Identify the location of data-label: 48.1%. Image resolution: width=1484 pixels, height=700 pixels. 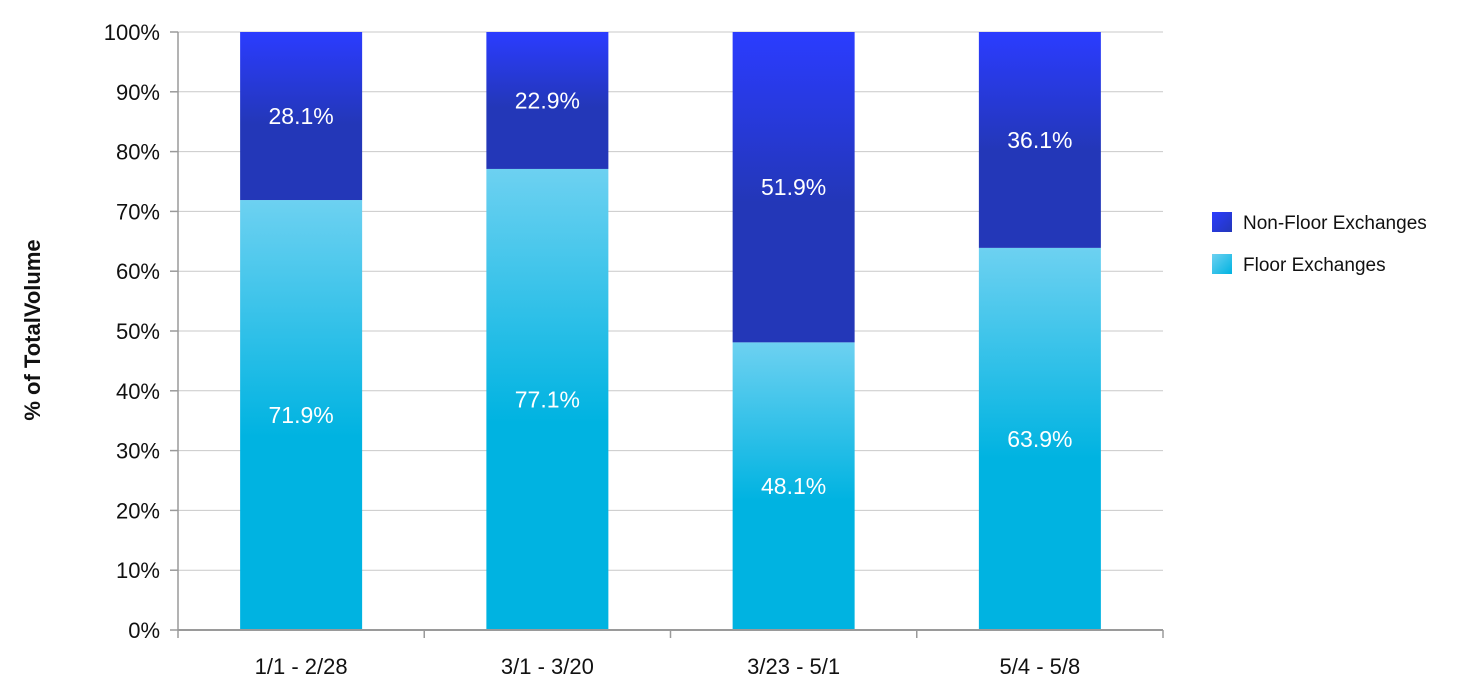
(793, 486).